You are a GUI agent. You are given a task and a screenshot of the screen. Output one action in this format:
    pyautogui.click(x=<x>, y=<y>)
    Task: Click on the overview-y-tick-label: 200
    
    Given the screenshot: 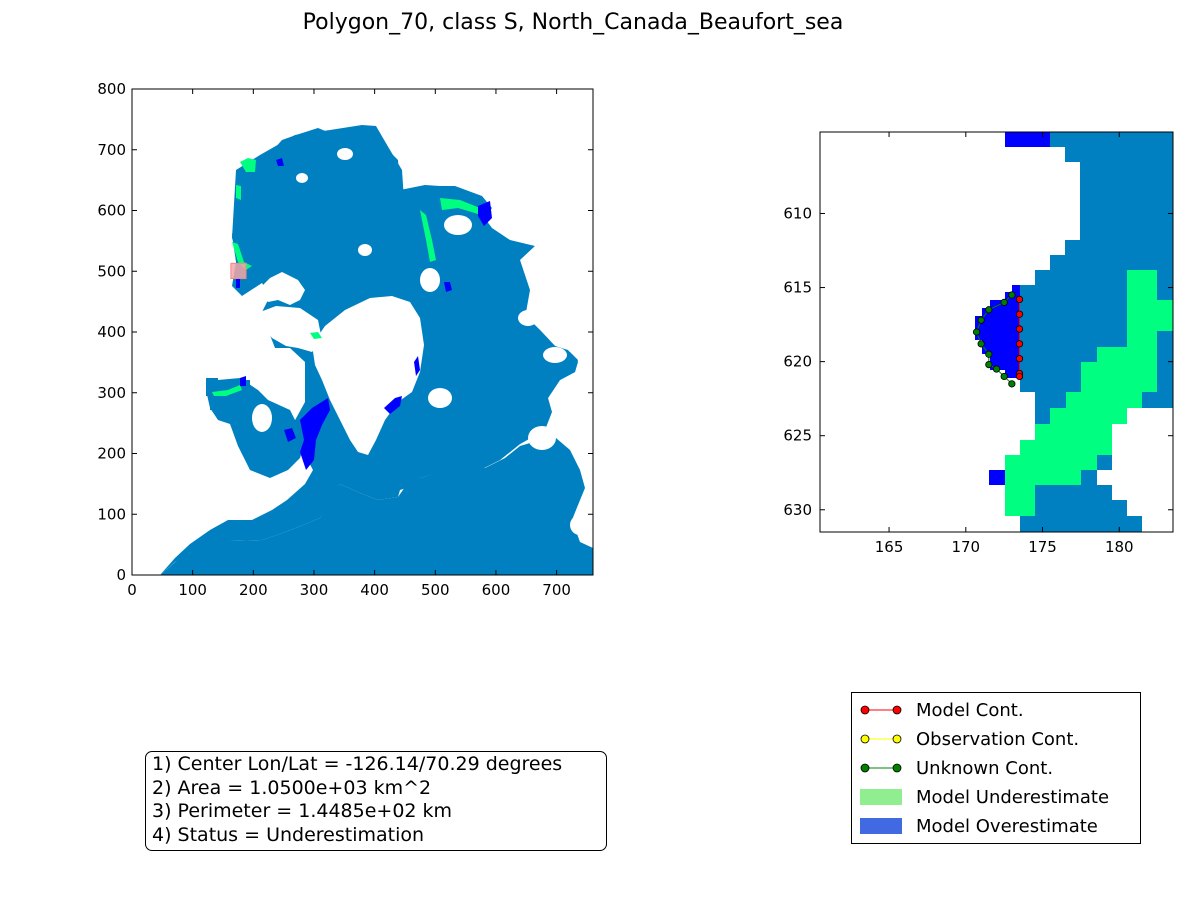 What is the action you would take?
    pyautogui.click(x=111, y=454)
    